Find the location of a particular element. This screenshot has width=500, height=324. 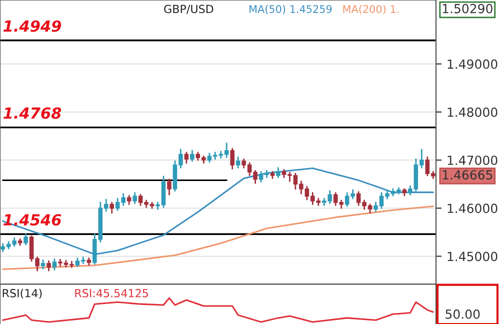

y-tick-label: 1.46000 is located at coordinates (473, 209).